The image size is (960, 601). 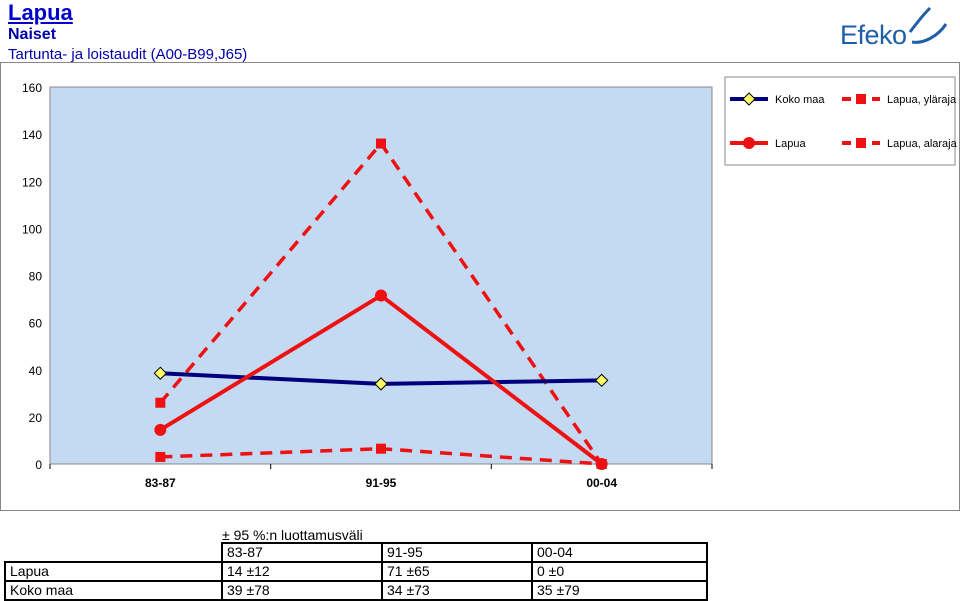 I want to click on legend-label: Lapua, yläraja, so click(x=922, y=100).